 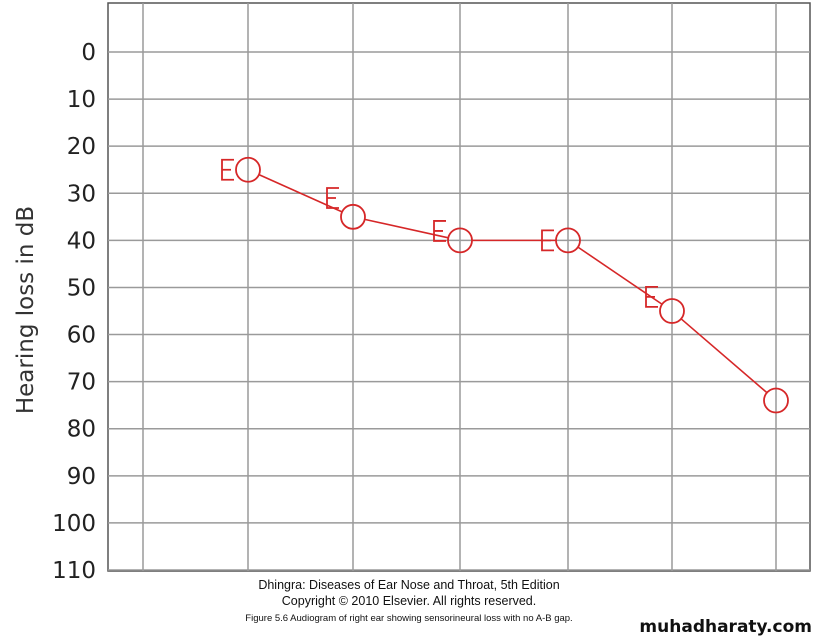 I want to click on y-tick-label: 60, so click(x=81, y=336).